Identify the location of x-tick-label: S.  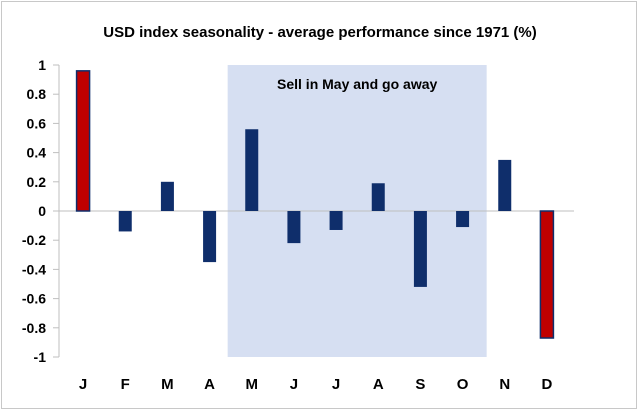
(420, 384).